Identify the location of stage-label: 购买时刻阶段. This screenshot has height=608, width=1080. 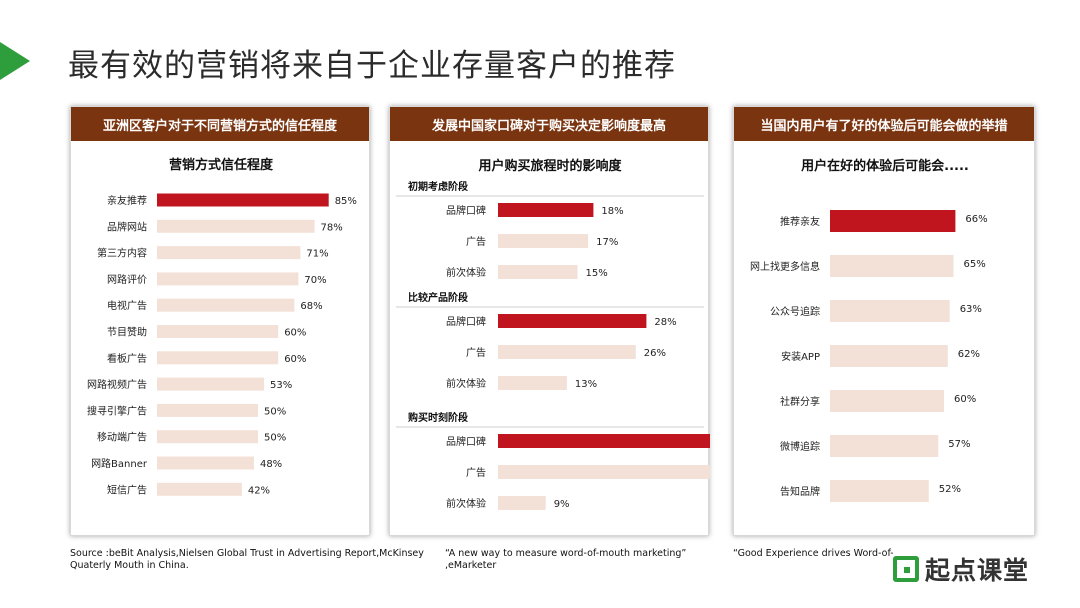
(438, 417).